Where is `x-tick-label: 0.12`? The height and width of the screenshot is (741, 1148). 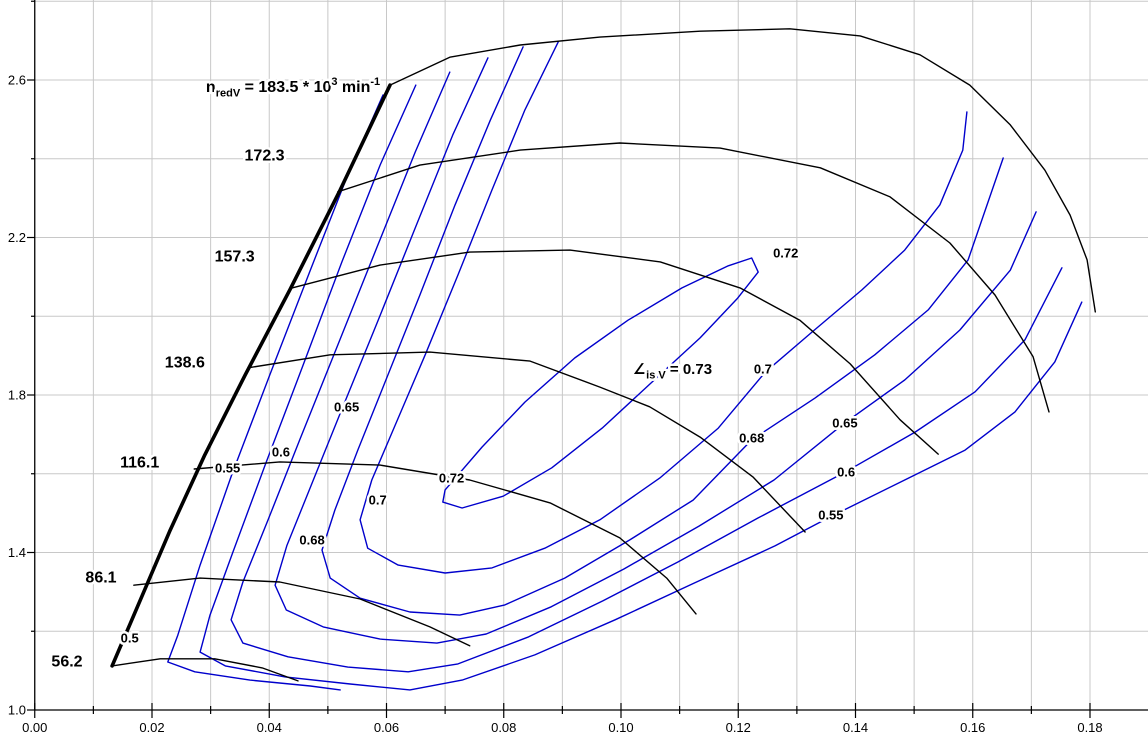 x-tick-label: 0.12 is located at coordinates (738, 727).